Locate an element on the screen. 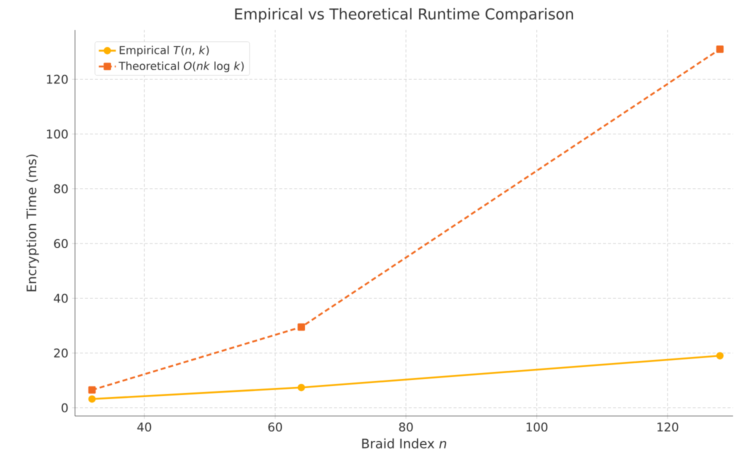 The width and height of the screenshot is (734, 468). y-tick-label: 20 is located at coordinates (61, 353).